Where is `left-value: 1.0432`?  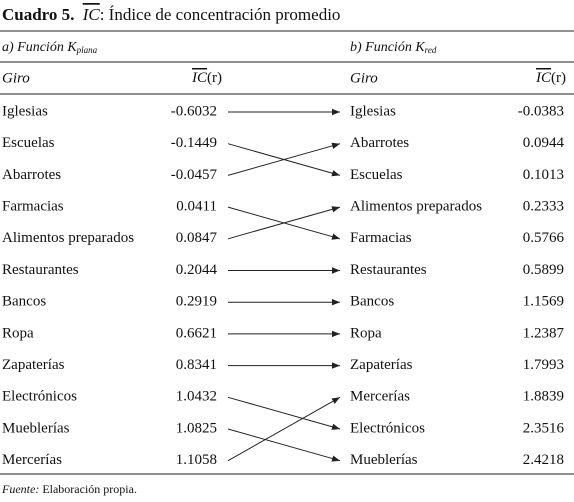 left-value: 1.0432 is located at coordinates (196, 397).